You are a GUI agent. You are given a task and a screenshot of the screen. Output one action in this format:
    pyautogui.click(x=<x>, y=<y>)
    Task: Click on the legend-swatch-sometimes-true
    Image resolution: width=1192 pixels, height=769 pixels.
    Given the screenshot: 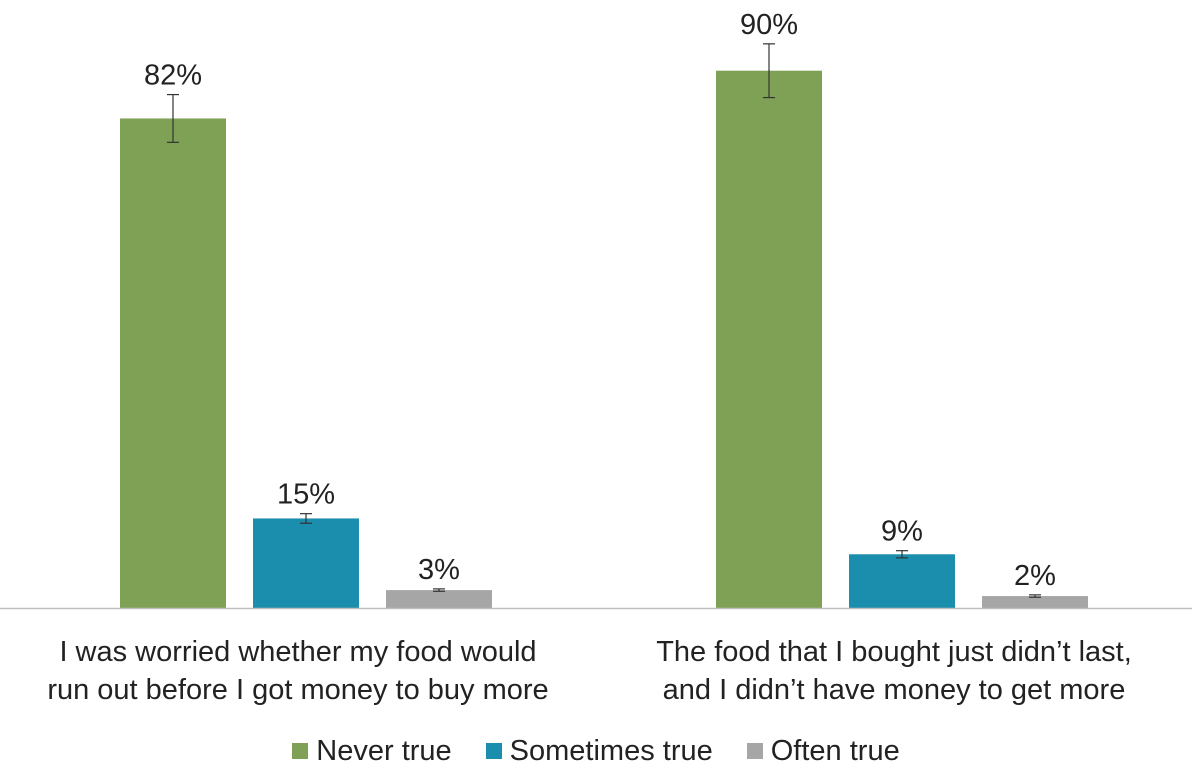 What is the action you would take?
    pyautogui.click(x=493, y=751)
    